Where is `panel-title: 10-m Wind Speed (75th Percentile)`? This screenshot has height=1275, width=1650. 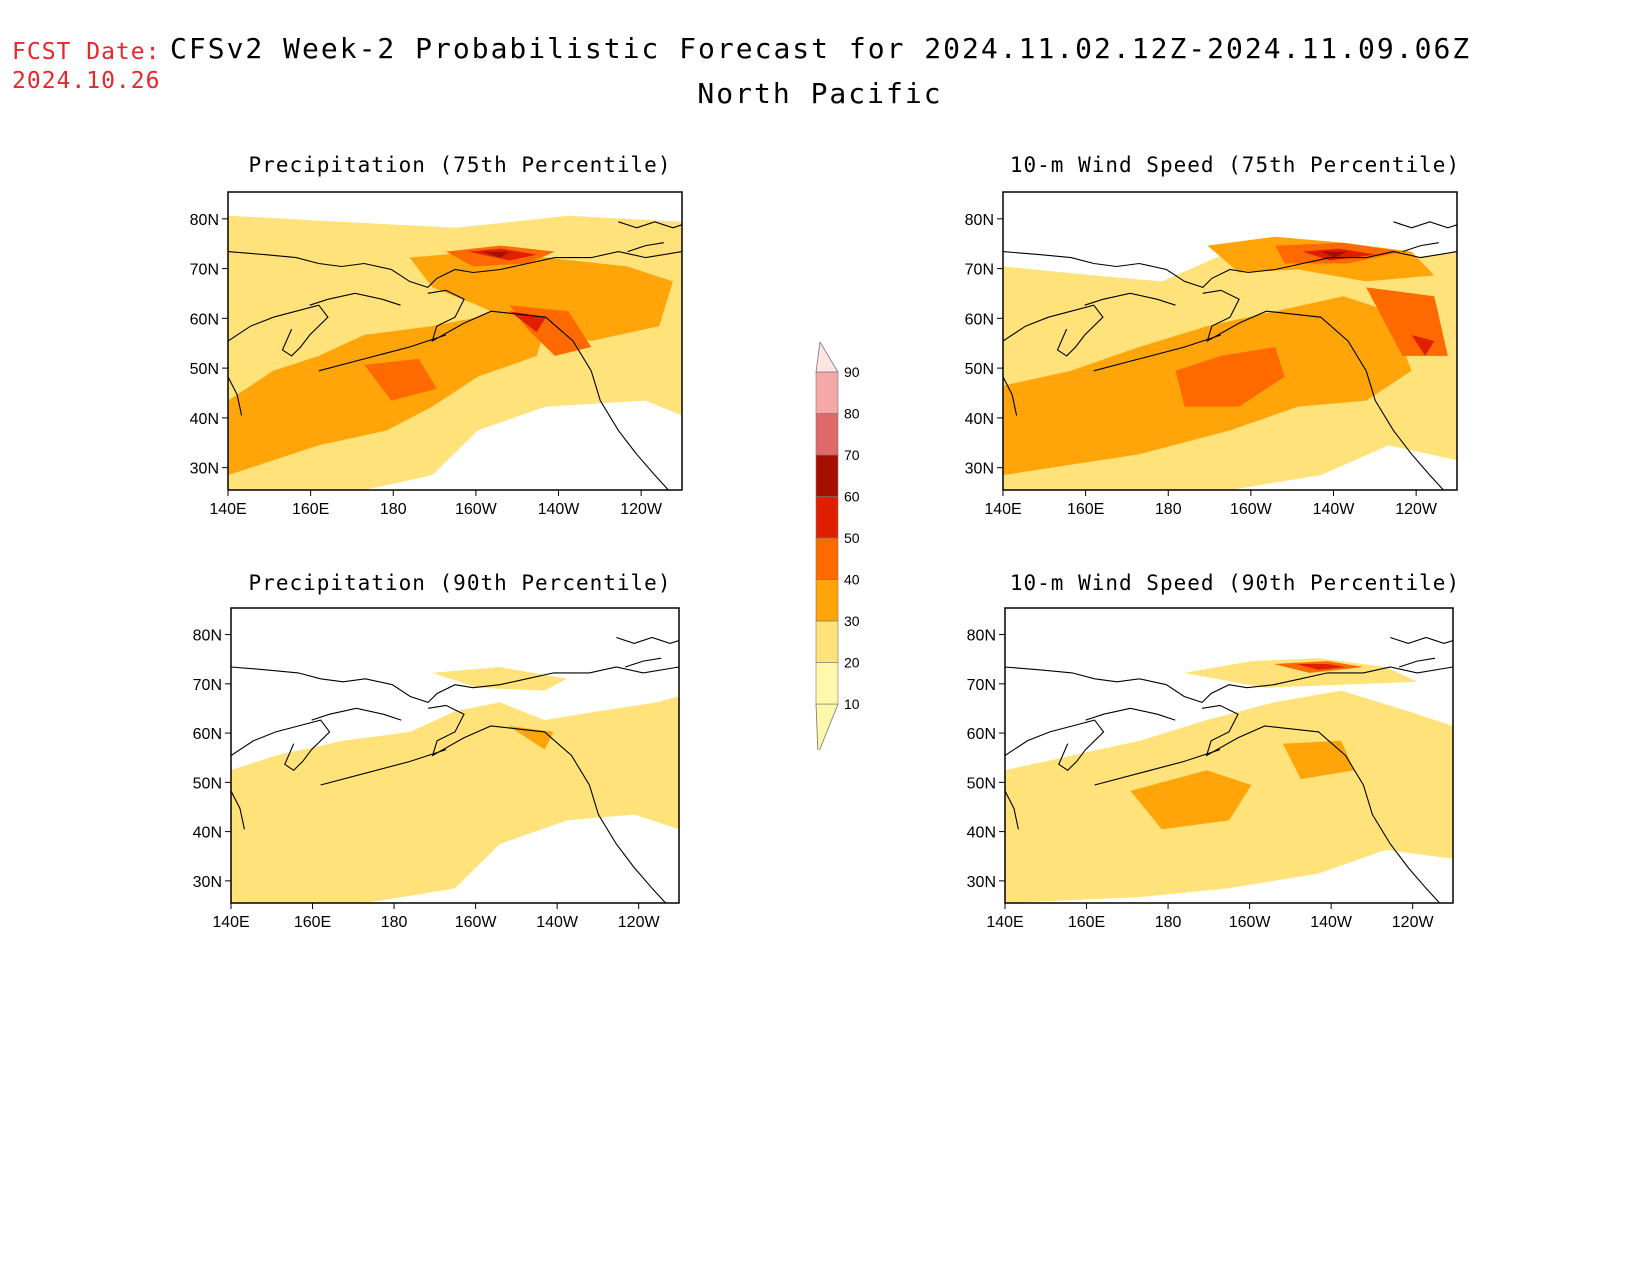
panel-title: 10-m Wind Speed (75th Percentile) is located at coordinates (1235, 165).